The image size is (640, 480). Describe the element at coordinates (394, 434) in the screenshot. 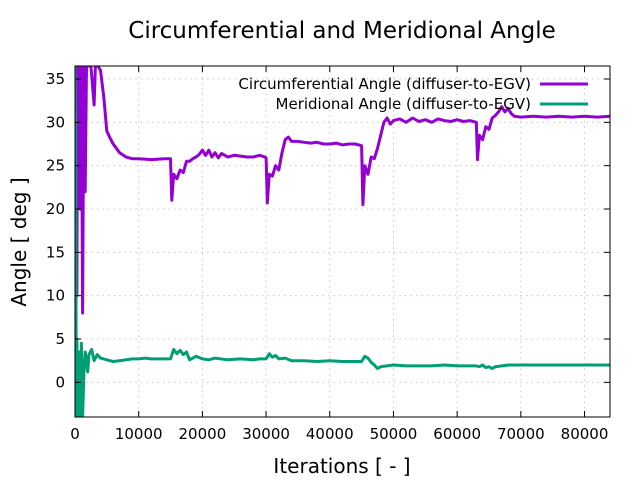

I see `x-tick-label: 50000` at that location.